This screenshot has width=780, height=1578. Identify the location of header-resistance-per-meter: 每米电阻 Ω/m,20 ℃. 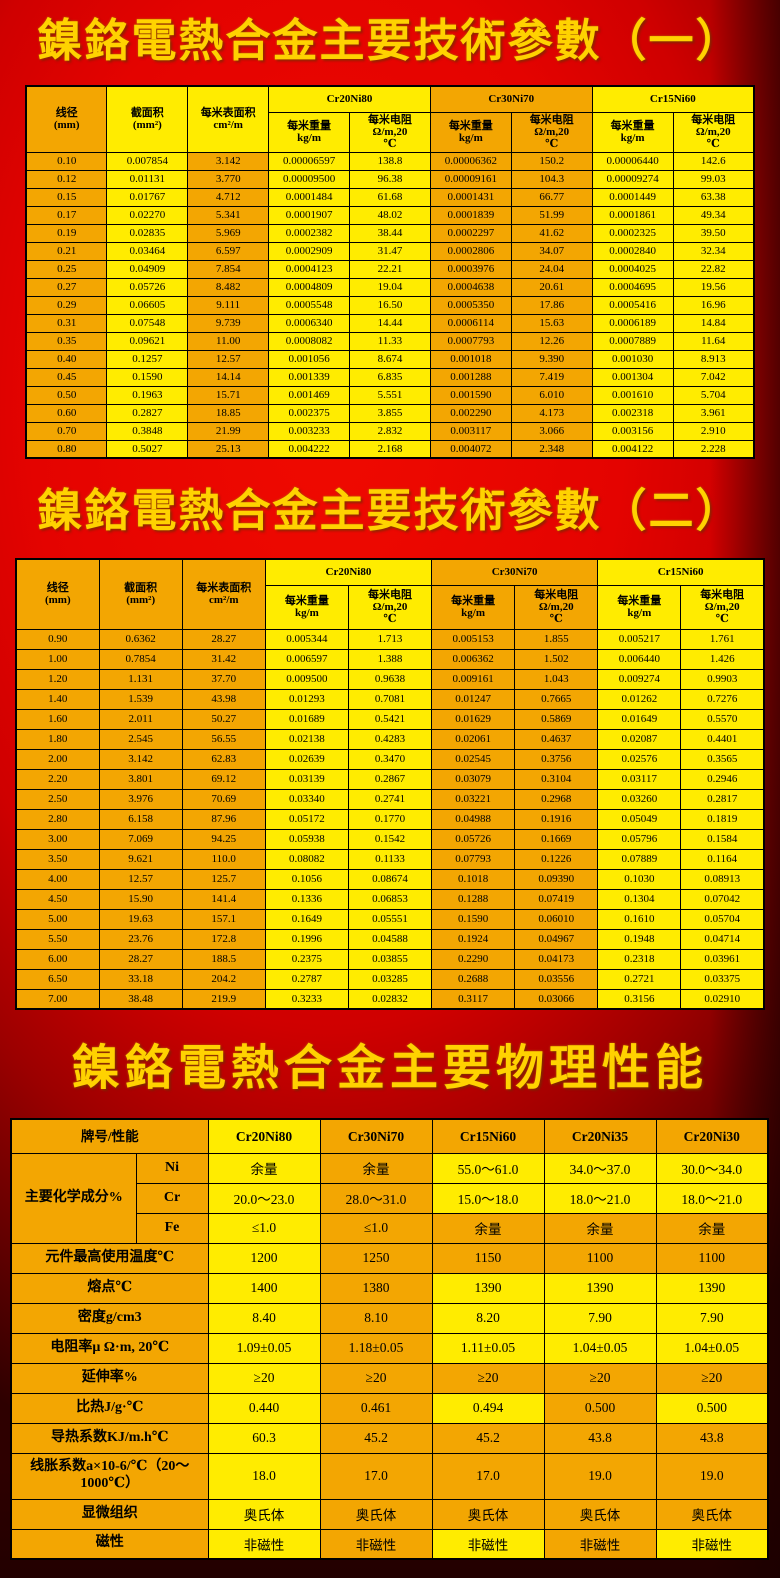
(713, 132).